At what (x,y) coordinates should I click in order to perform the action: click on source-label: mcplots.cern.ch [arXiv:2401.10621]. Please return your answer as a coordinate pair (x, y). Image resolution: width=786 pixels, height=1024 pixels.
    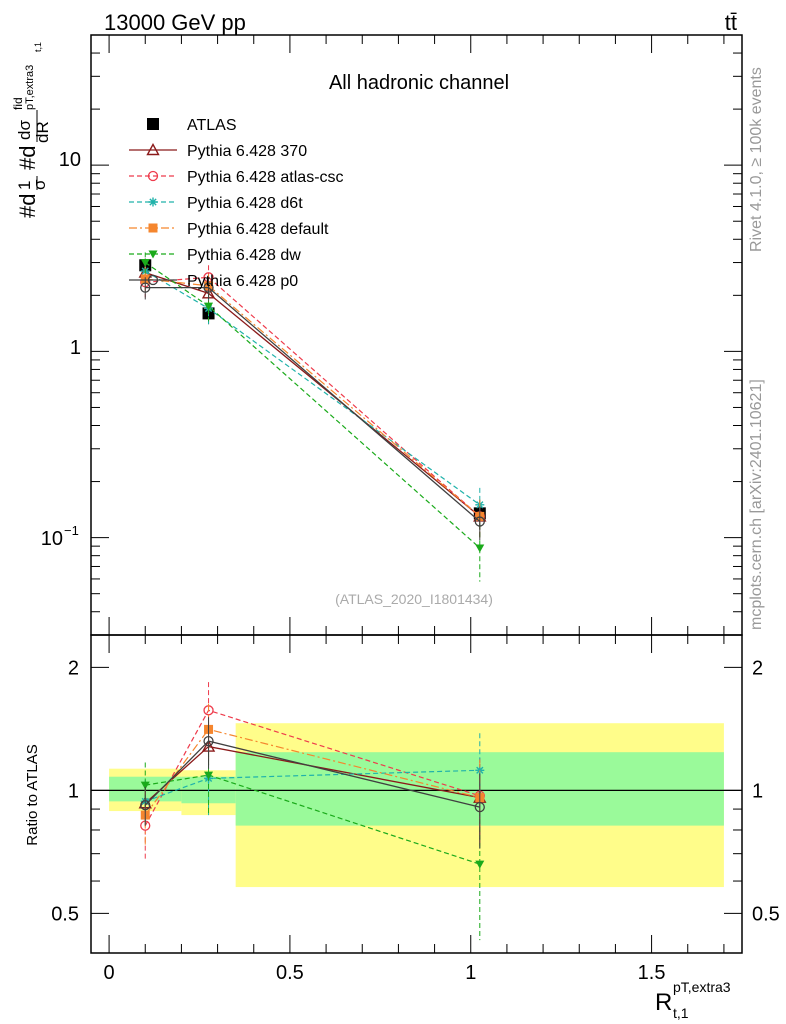
    Looking at the image, I should click on (756, 504).